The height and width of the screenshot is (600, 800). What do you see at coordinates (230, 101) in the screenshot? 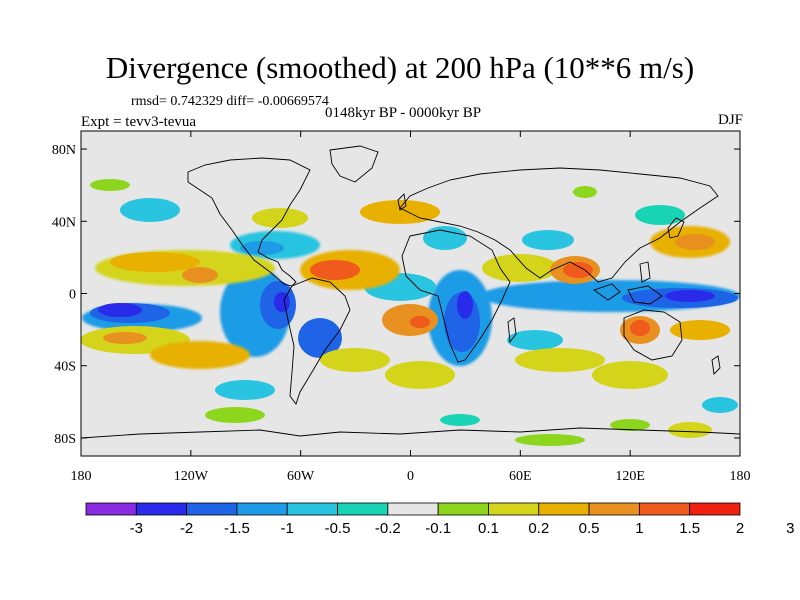
I see `rmsd-diff-stats: rmsd= 0.742329 diff= -0.00669574` at bounding box center [230, 101].